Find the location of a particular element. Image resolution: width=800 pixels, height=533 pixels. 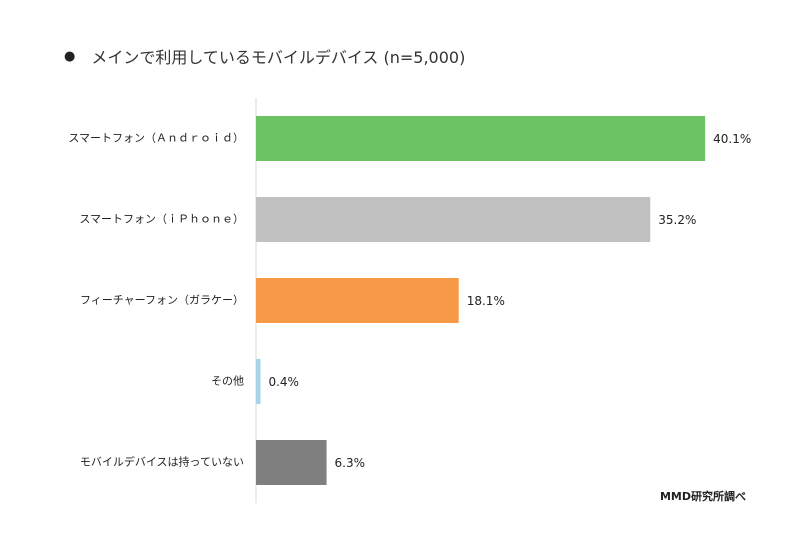

category-label: その他 is located at coordinates (227, 381).